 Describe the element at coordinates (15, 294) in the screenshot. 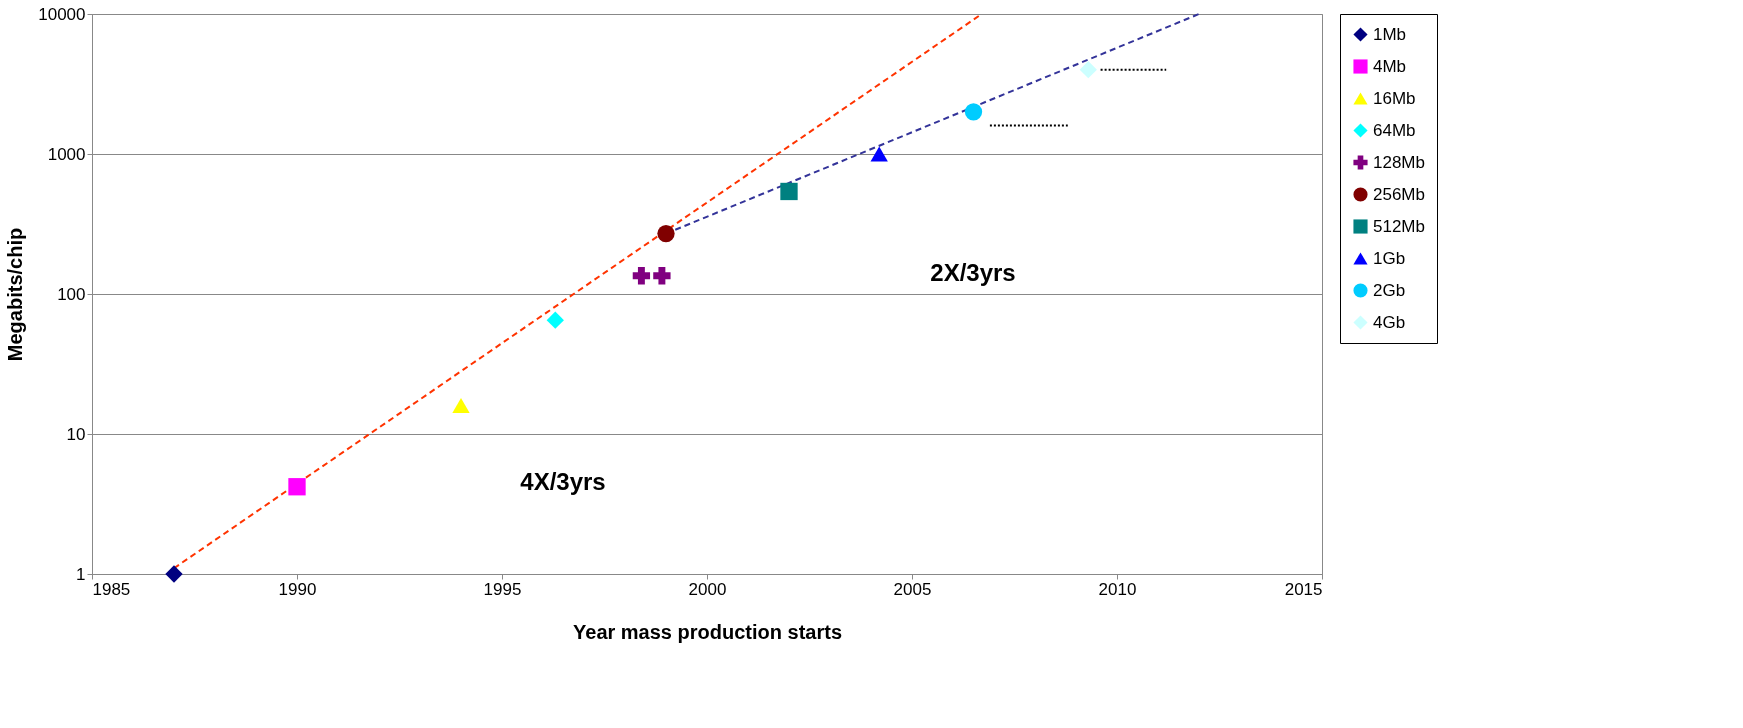

I see `y-axis-title: Megabits/chip` at that location.